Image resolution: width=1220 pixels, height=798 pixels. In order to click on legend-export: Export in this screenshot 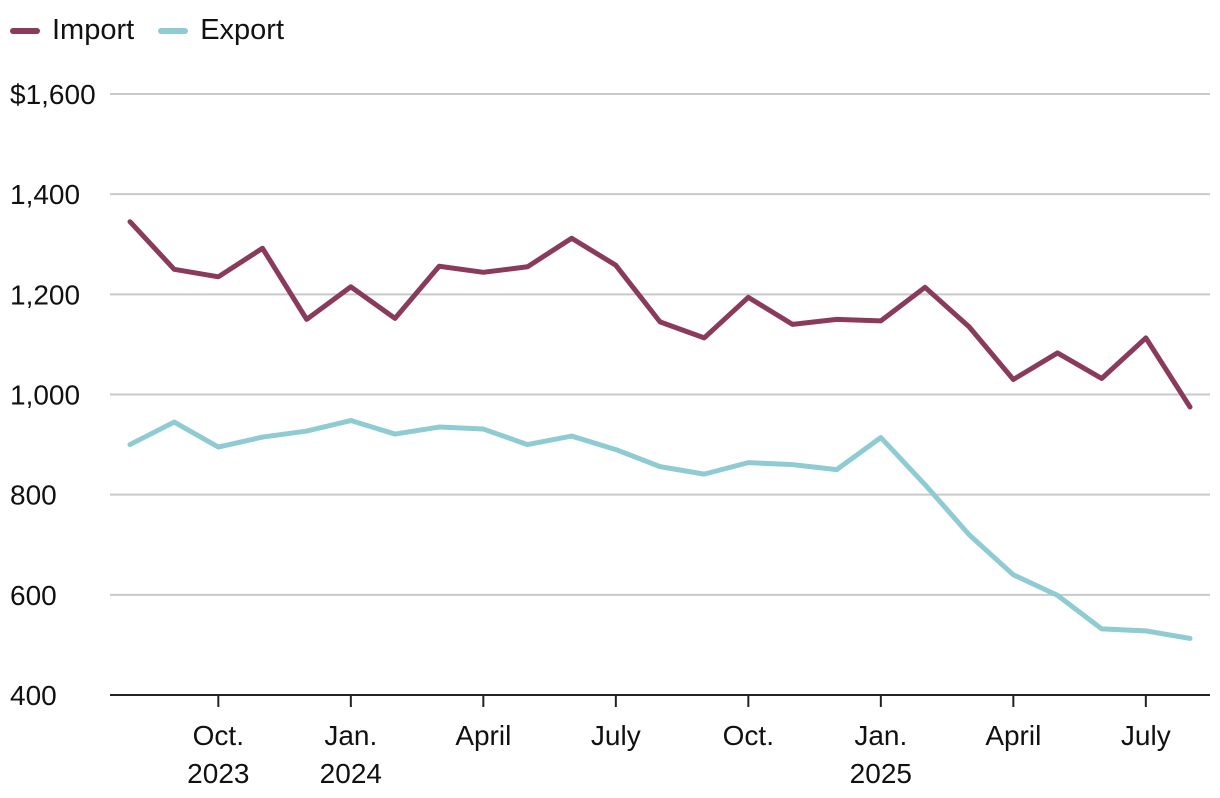, I will do `click(221, 30)`.